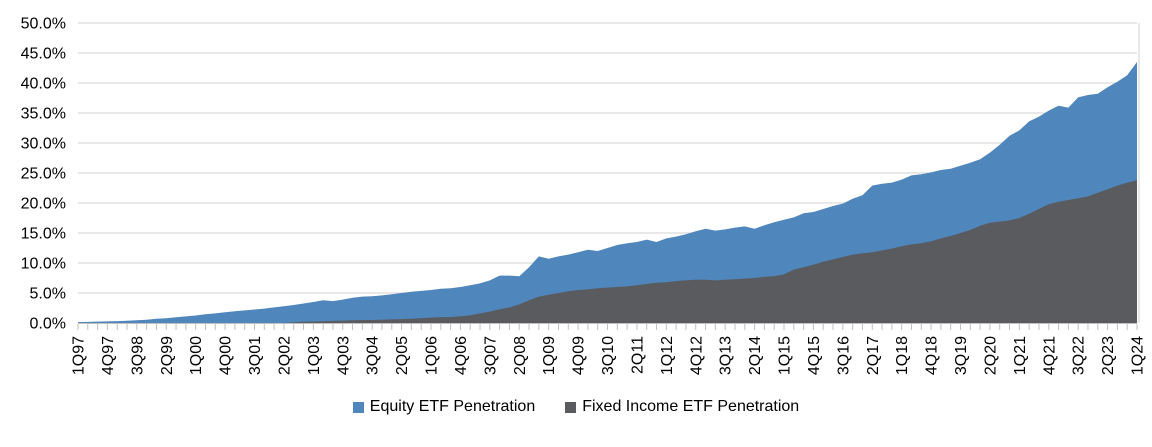  Describe the element at coordinates (343, 355) in the screenshot. I see `x-axis-tick-label: 4Q03` at that location.